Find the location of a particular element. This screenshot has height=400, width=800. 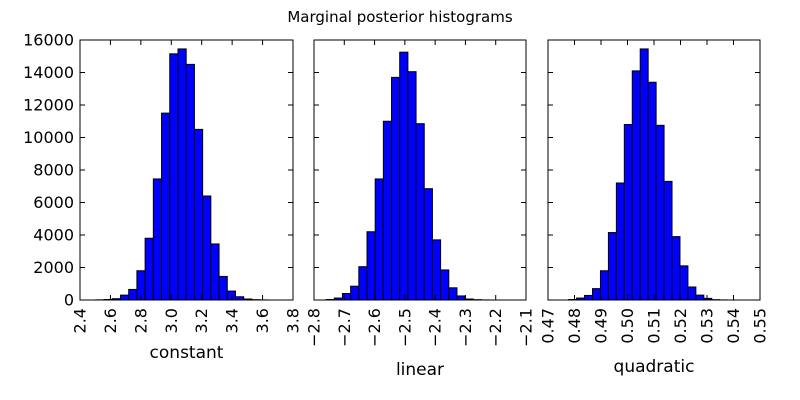

y-tick-label: 10000 is located at coordinates (48, 137).